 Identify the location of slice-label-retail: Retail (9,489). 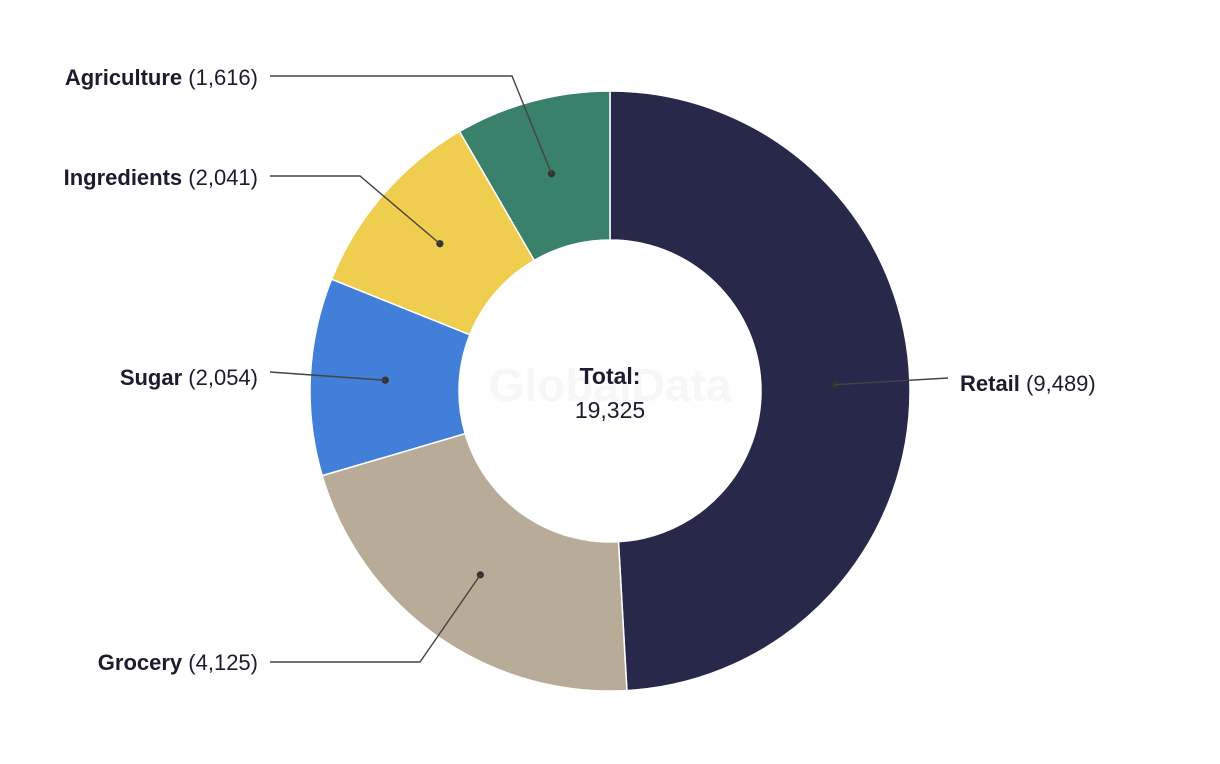
(1028, 383).